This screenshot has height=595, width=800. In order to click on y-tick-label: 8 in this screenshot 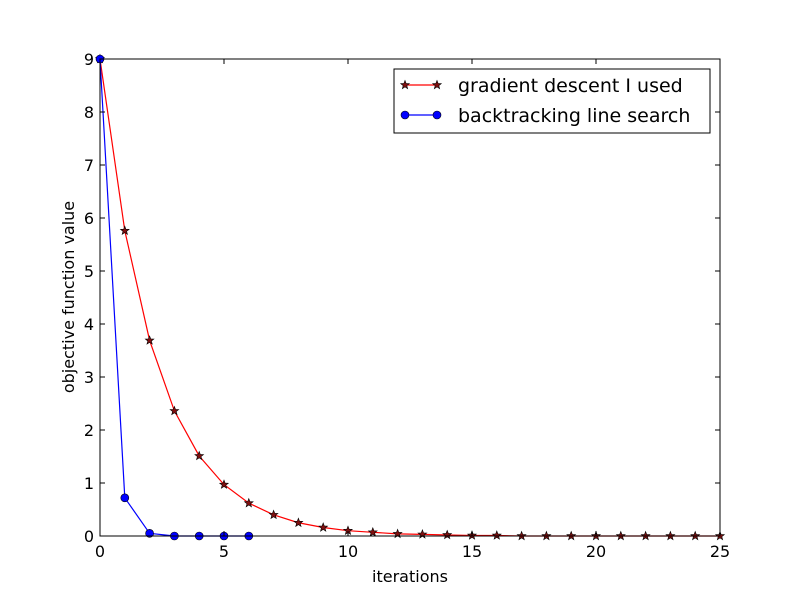, I will do `click(89, 112)`.